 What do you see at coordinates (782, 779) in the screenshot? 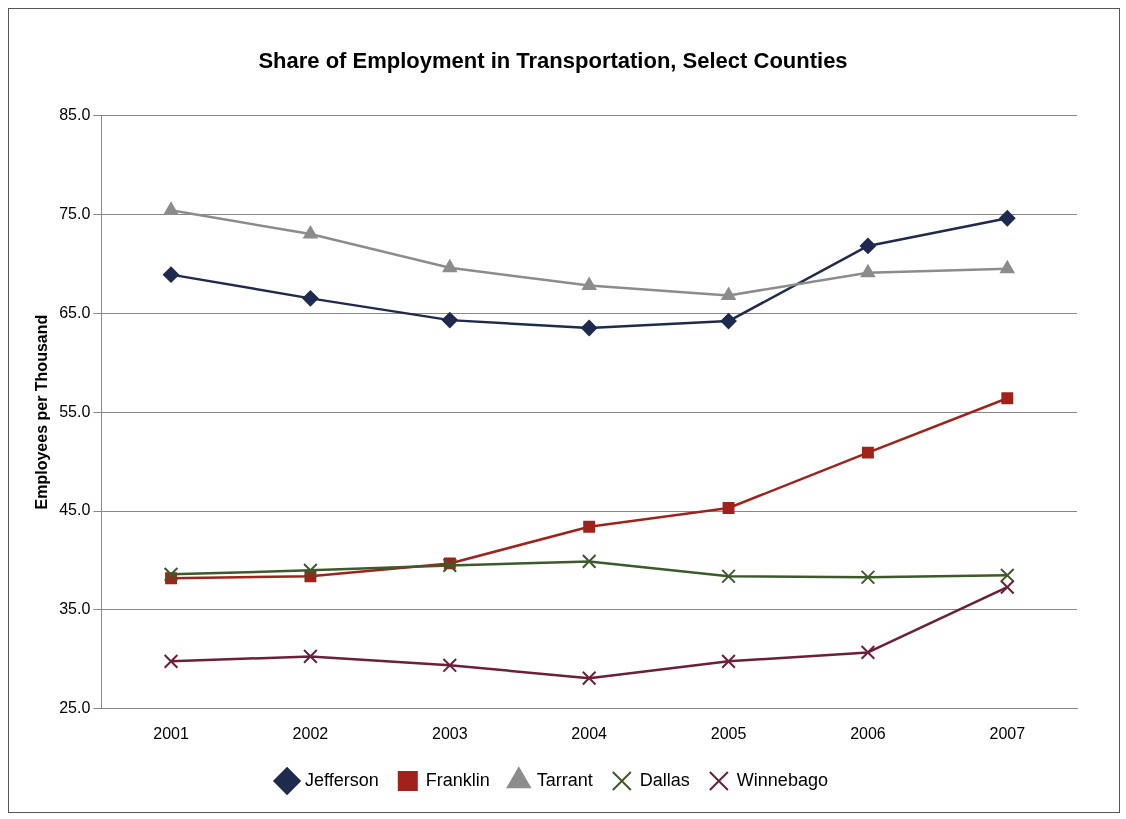
I see `legend-label: Winnebago` at bounding box center [782, 779].